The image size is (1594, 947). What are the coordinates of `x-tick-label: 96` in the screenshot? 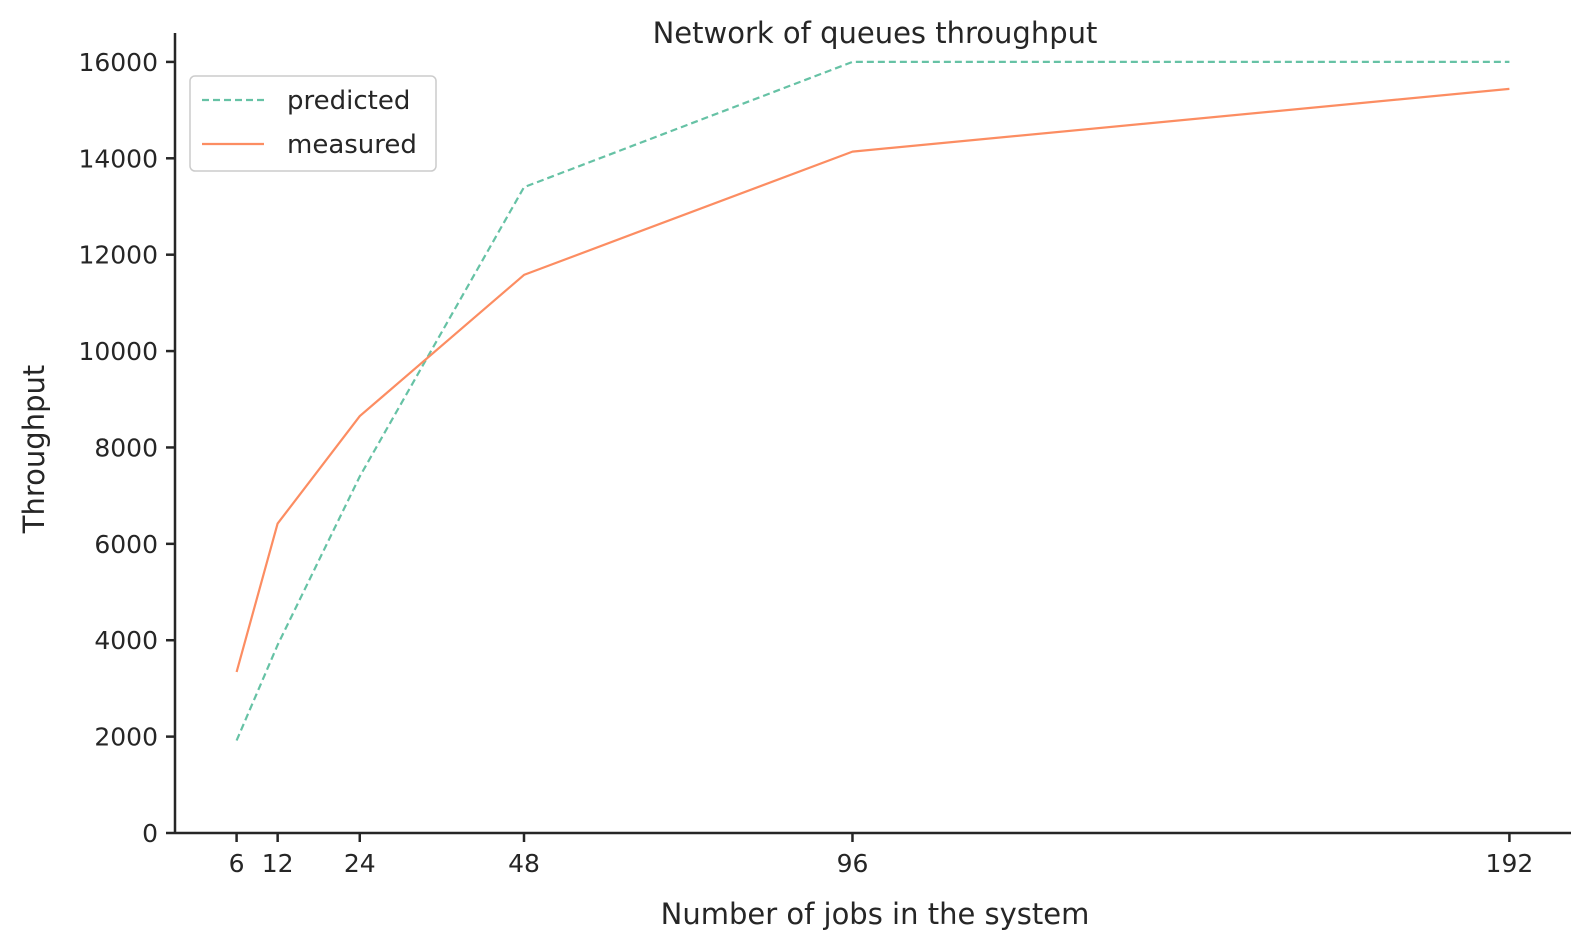 It's located at (853, 863).